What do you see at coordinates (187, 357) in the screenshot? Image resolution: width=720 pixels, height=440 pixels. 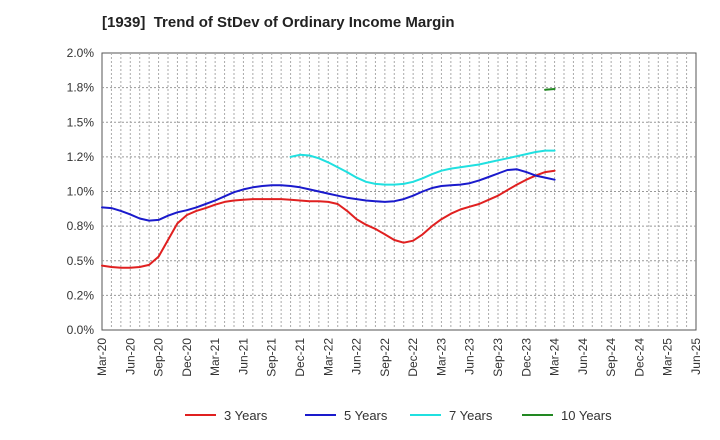 I see `x-tick-label: Dec-20` at bounding box center [187, 357].